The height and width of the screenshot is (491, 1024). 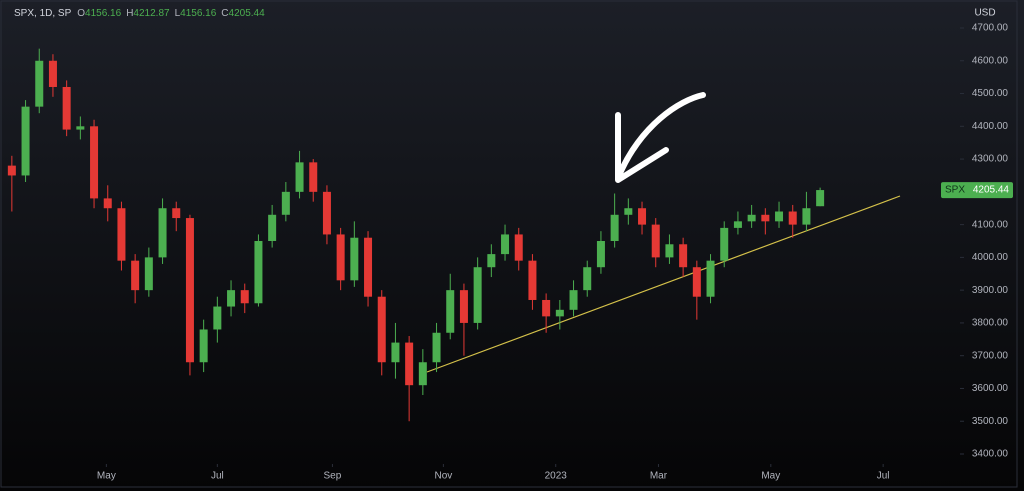 I want to click on y-tick-label: 4400.00, so click(x=990, y=126).